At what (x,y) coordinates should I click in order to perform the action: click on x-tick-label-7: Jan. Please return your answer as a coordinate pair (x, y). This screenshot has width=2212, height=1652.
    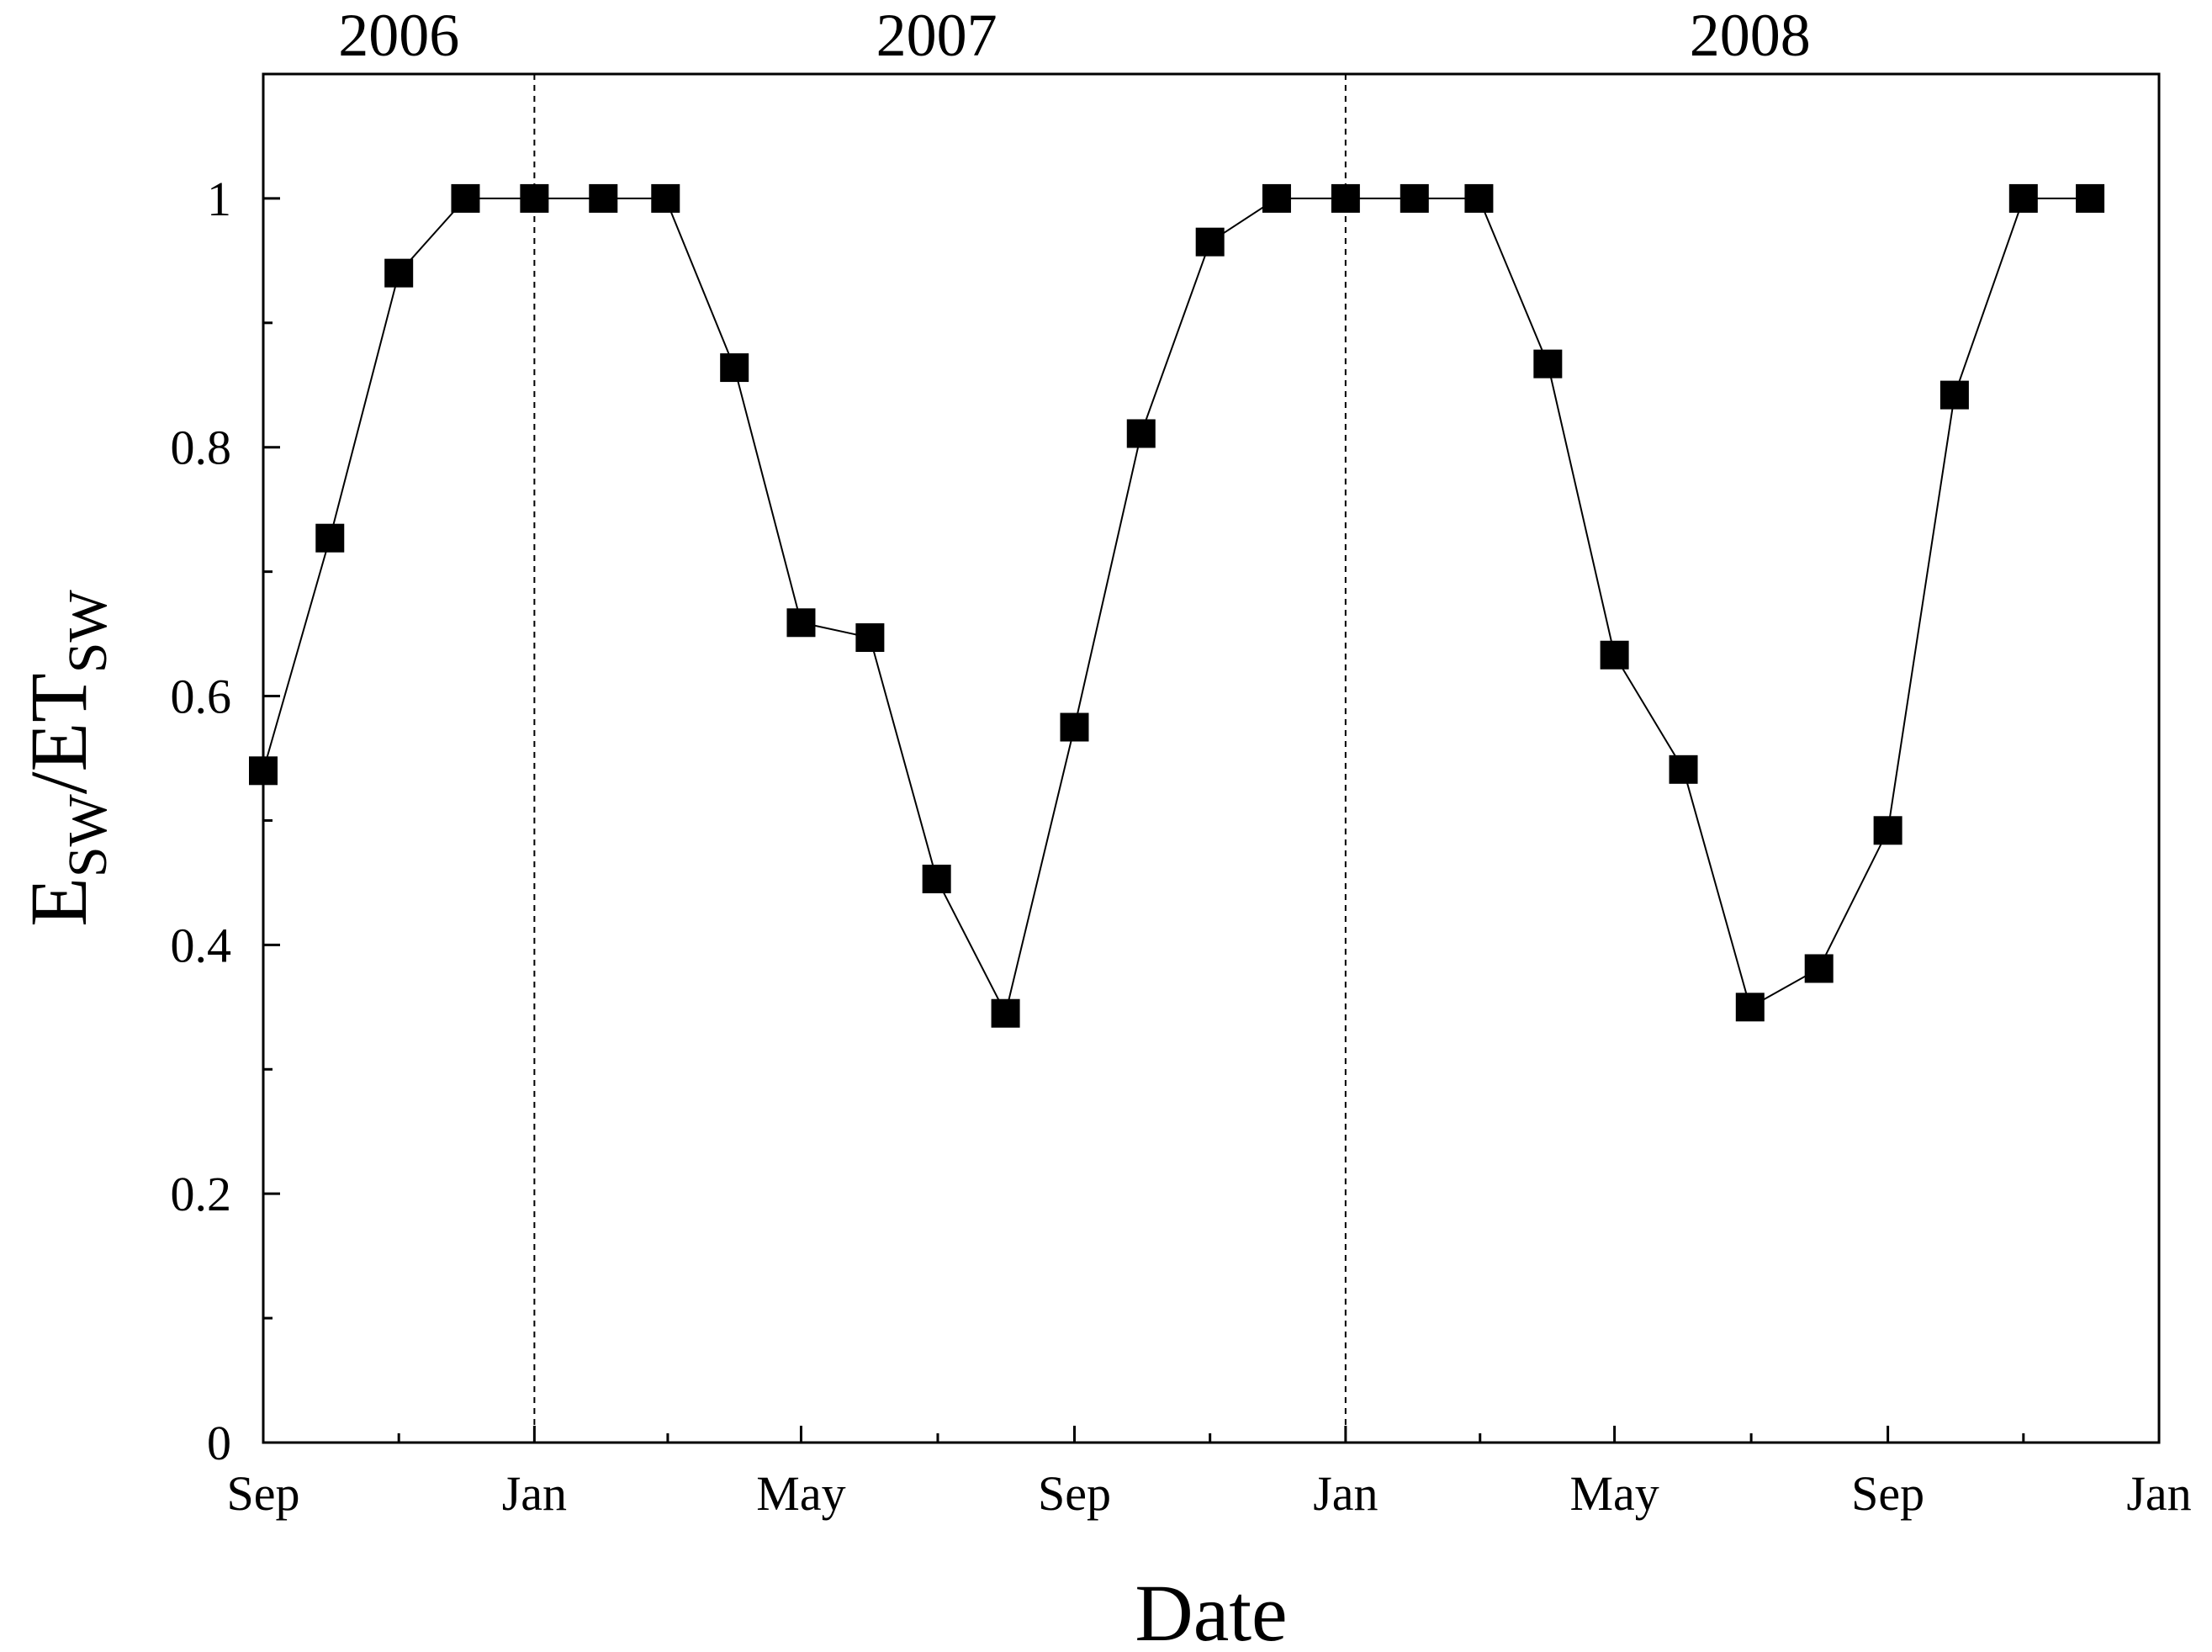
    Looking at the image, I should click on (2158, 1493).